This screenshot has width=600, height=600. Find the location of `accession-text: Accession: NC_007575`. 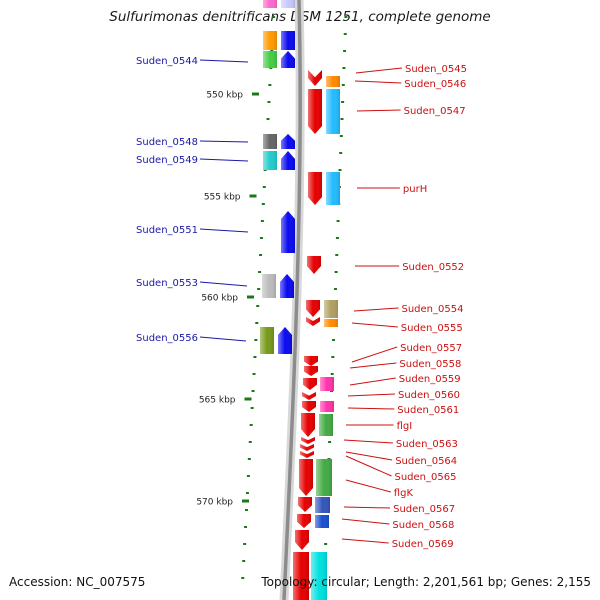

accession-text: Accession: NC_007575 is located at coordinates (77, 582).